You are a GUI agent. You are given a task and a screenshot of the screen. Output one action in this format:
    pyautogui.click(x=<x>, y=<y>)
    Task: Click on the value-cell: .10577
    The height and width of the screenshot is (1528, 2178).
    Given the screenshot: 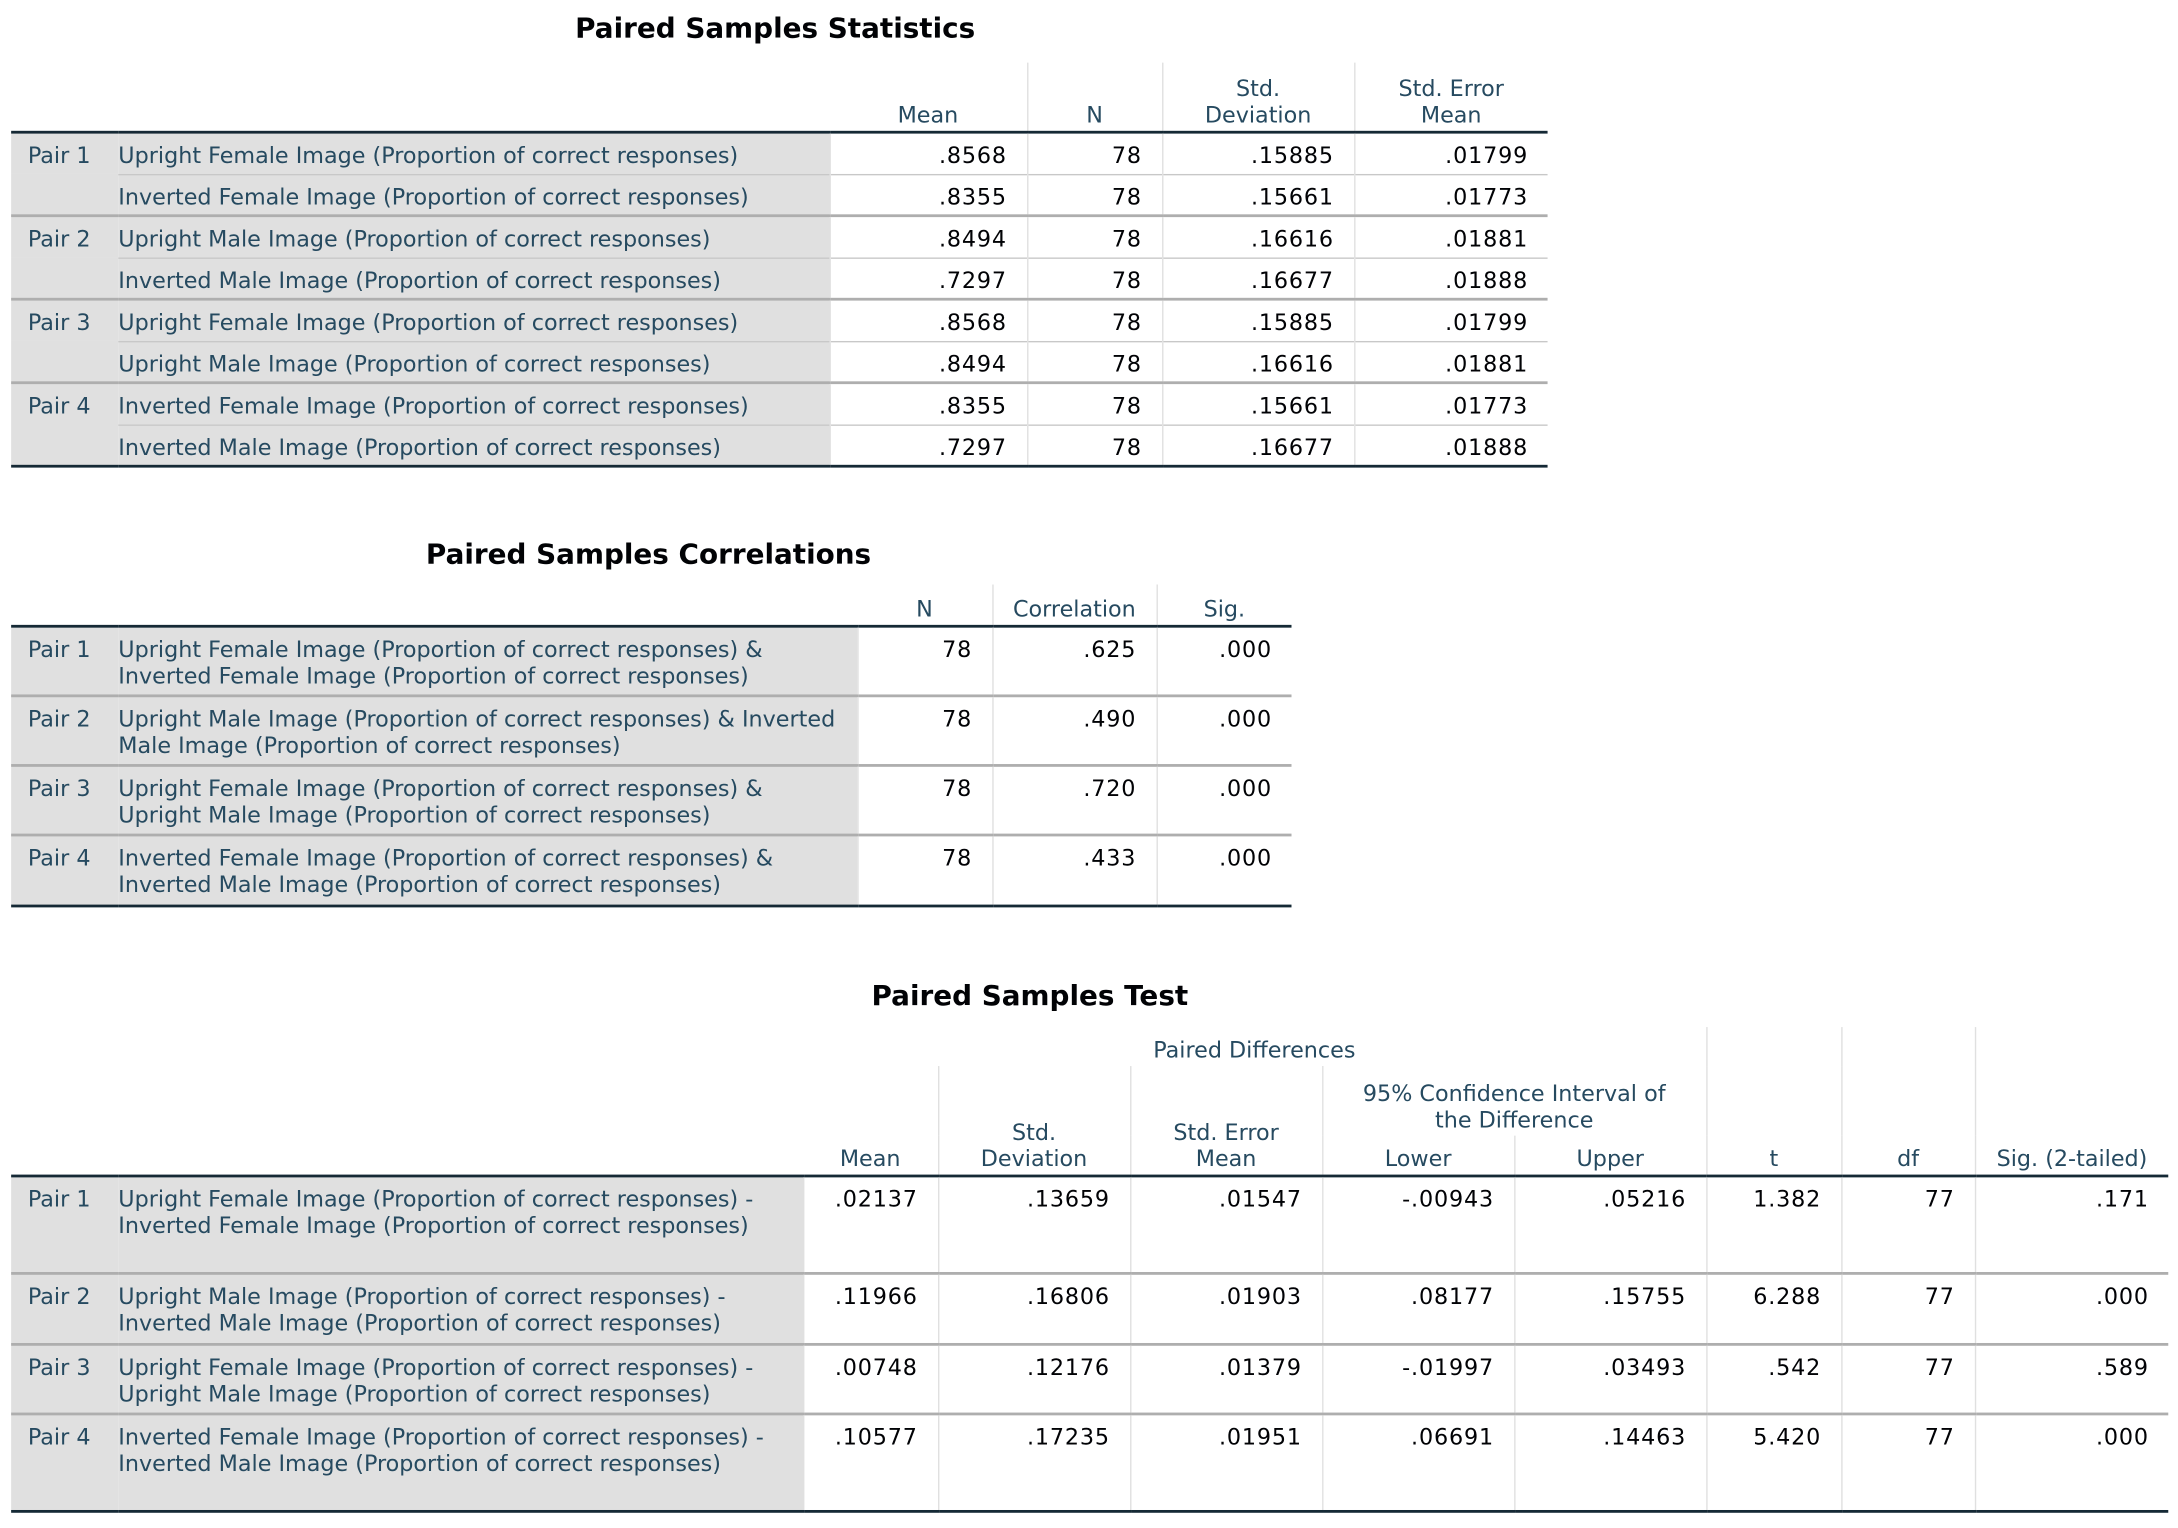 What is the action you would take?
    pyautogui.click(x=870, y=1462)
    